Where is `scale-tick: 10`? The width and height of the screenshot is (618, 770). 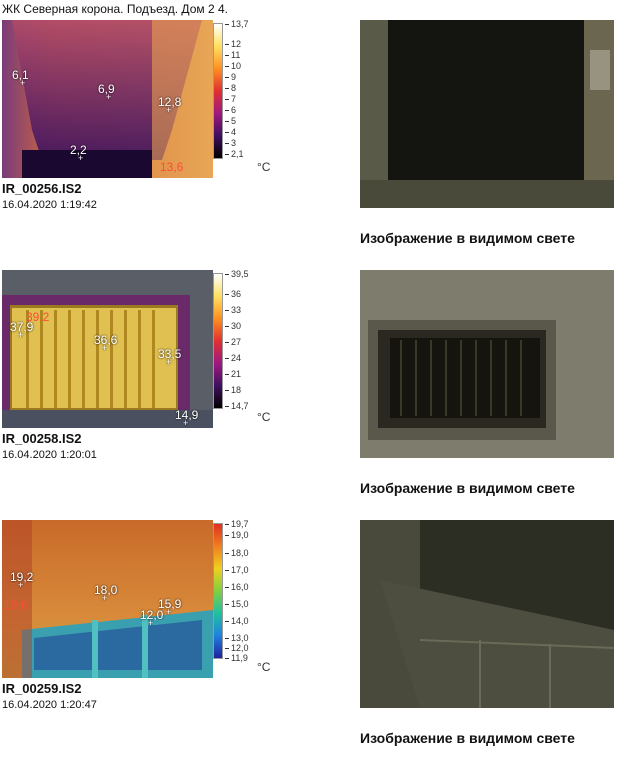 scale-tick: 10 is located at coordinates (233, 66).